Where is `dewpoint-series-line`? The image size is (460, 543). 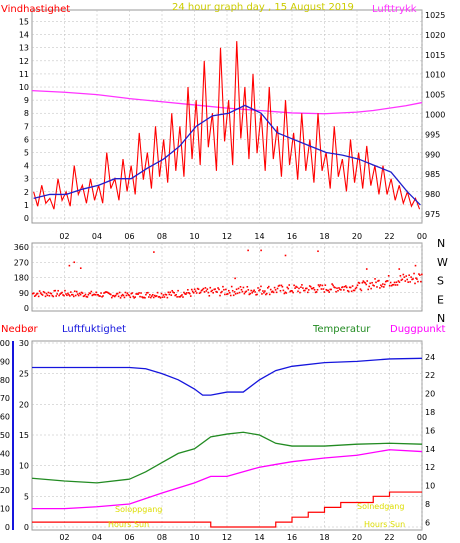
dewpoint-series-line is located at coordinates (227, 479).